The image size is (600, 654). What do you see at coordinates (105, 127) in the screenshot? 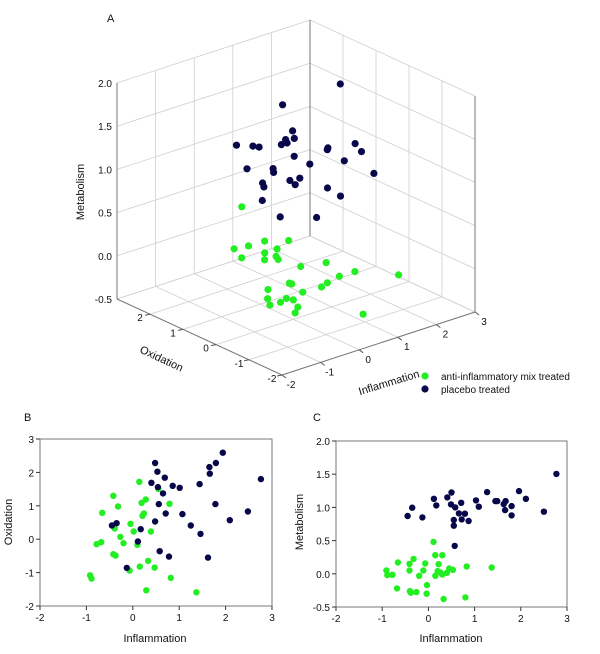
I see `z-tick-label: 1.5` at bounding box center [105, 127].